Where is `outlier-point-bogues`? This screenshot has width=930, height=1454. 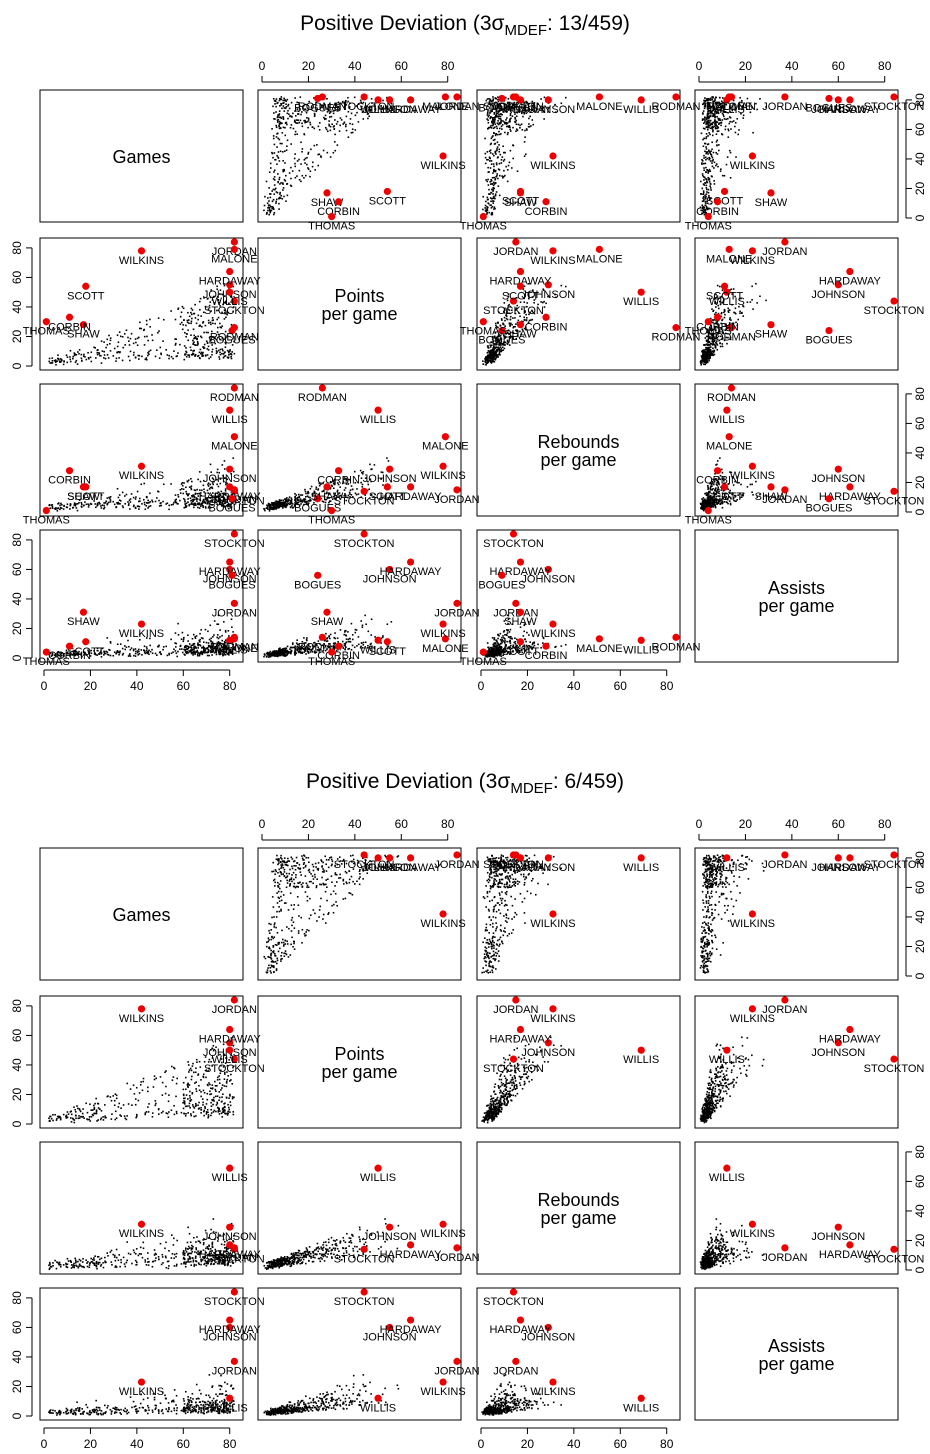 outlier-point-bogues is located at coordinates (829, 98).